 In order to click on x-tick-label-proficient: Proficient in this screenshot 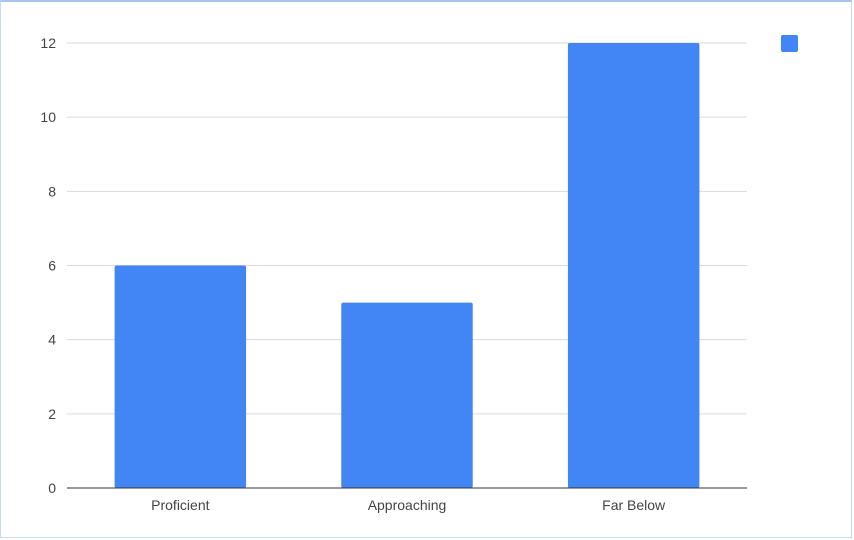, I will do `click(180, 505)`.